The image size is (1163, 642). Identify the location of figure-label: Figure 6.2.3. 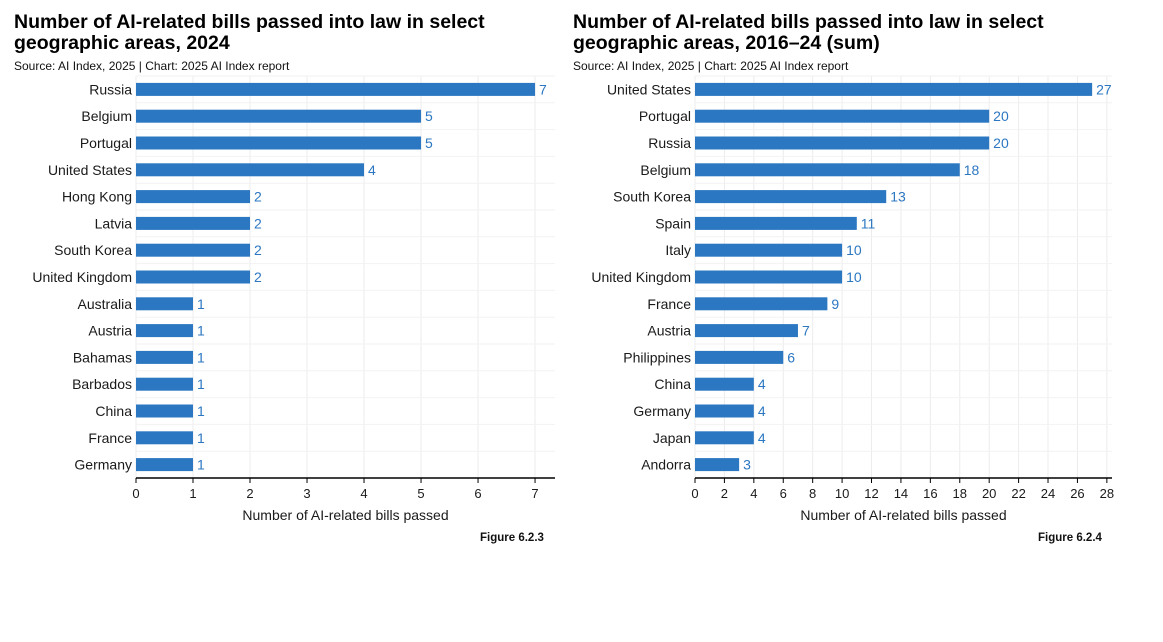
(512, 538).